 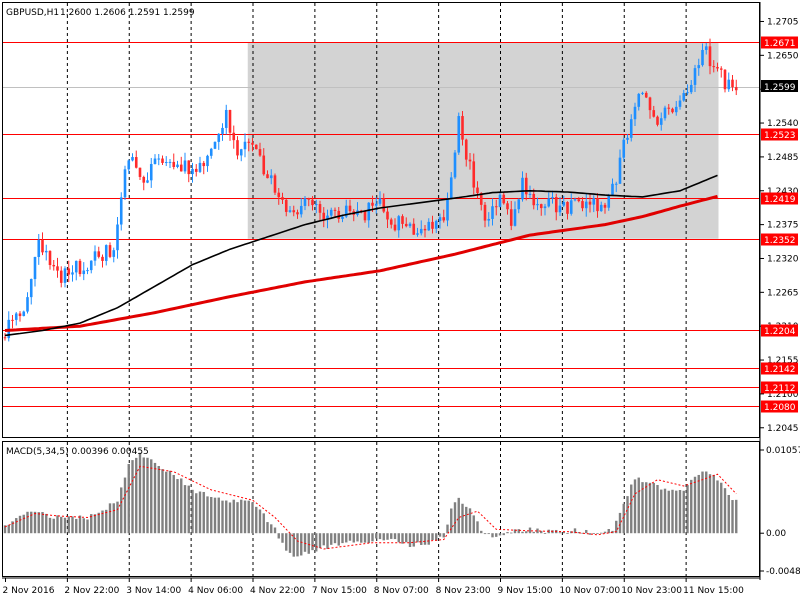 I want to click on time-tick-label: 4 Nov 22:00, so click(x=277, y=591).